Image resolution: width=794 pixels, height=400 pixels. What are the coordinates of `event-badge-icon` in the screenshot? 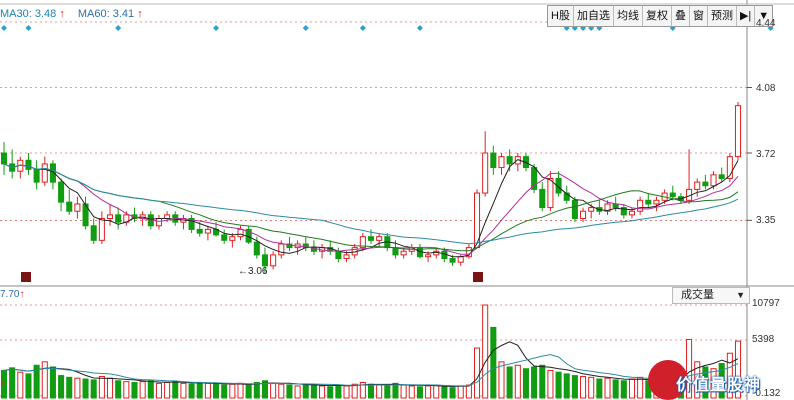 It's located at (478, 277).